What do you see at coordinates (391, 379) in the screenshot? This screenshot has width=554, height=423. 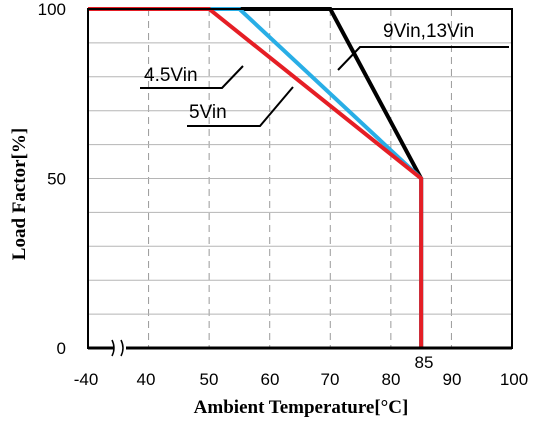 I see `x-tick-label: 80` at bounding box center [391, 379].